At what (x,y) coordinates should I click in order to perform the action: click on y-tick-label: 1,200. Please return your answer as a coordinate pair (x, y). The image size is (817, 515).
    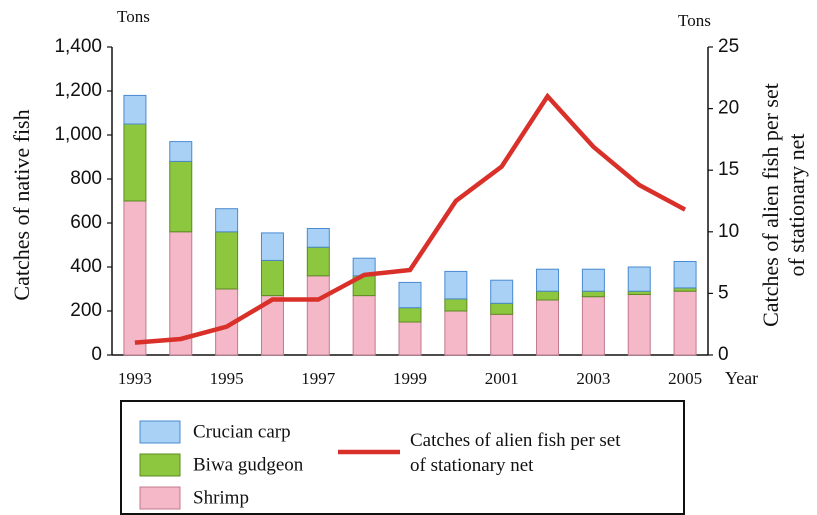
    Looking at the image, I should click on (78, 90).